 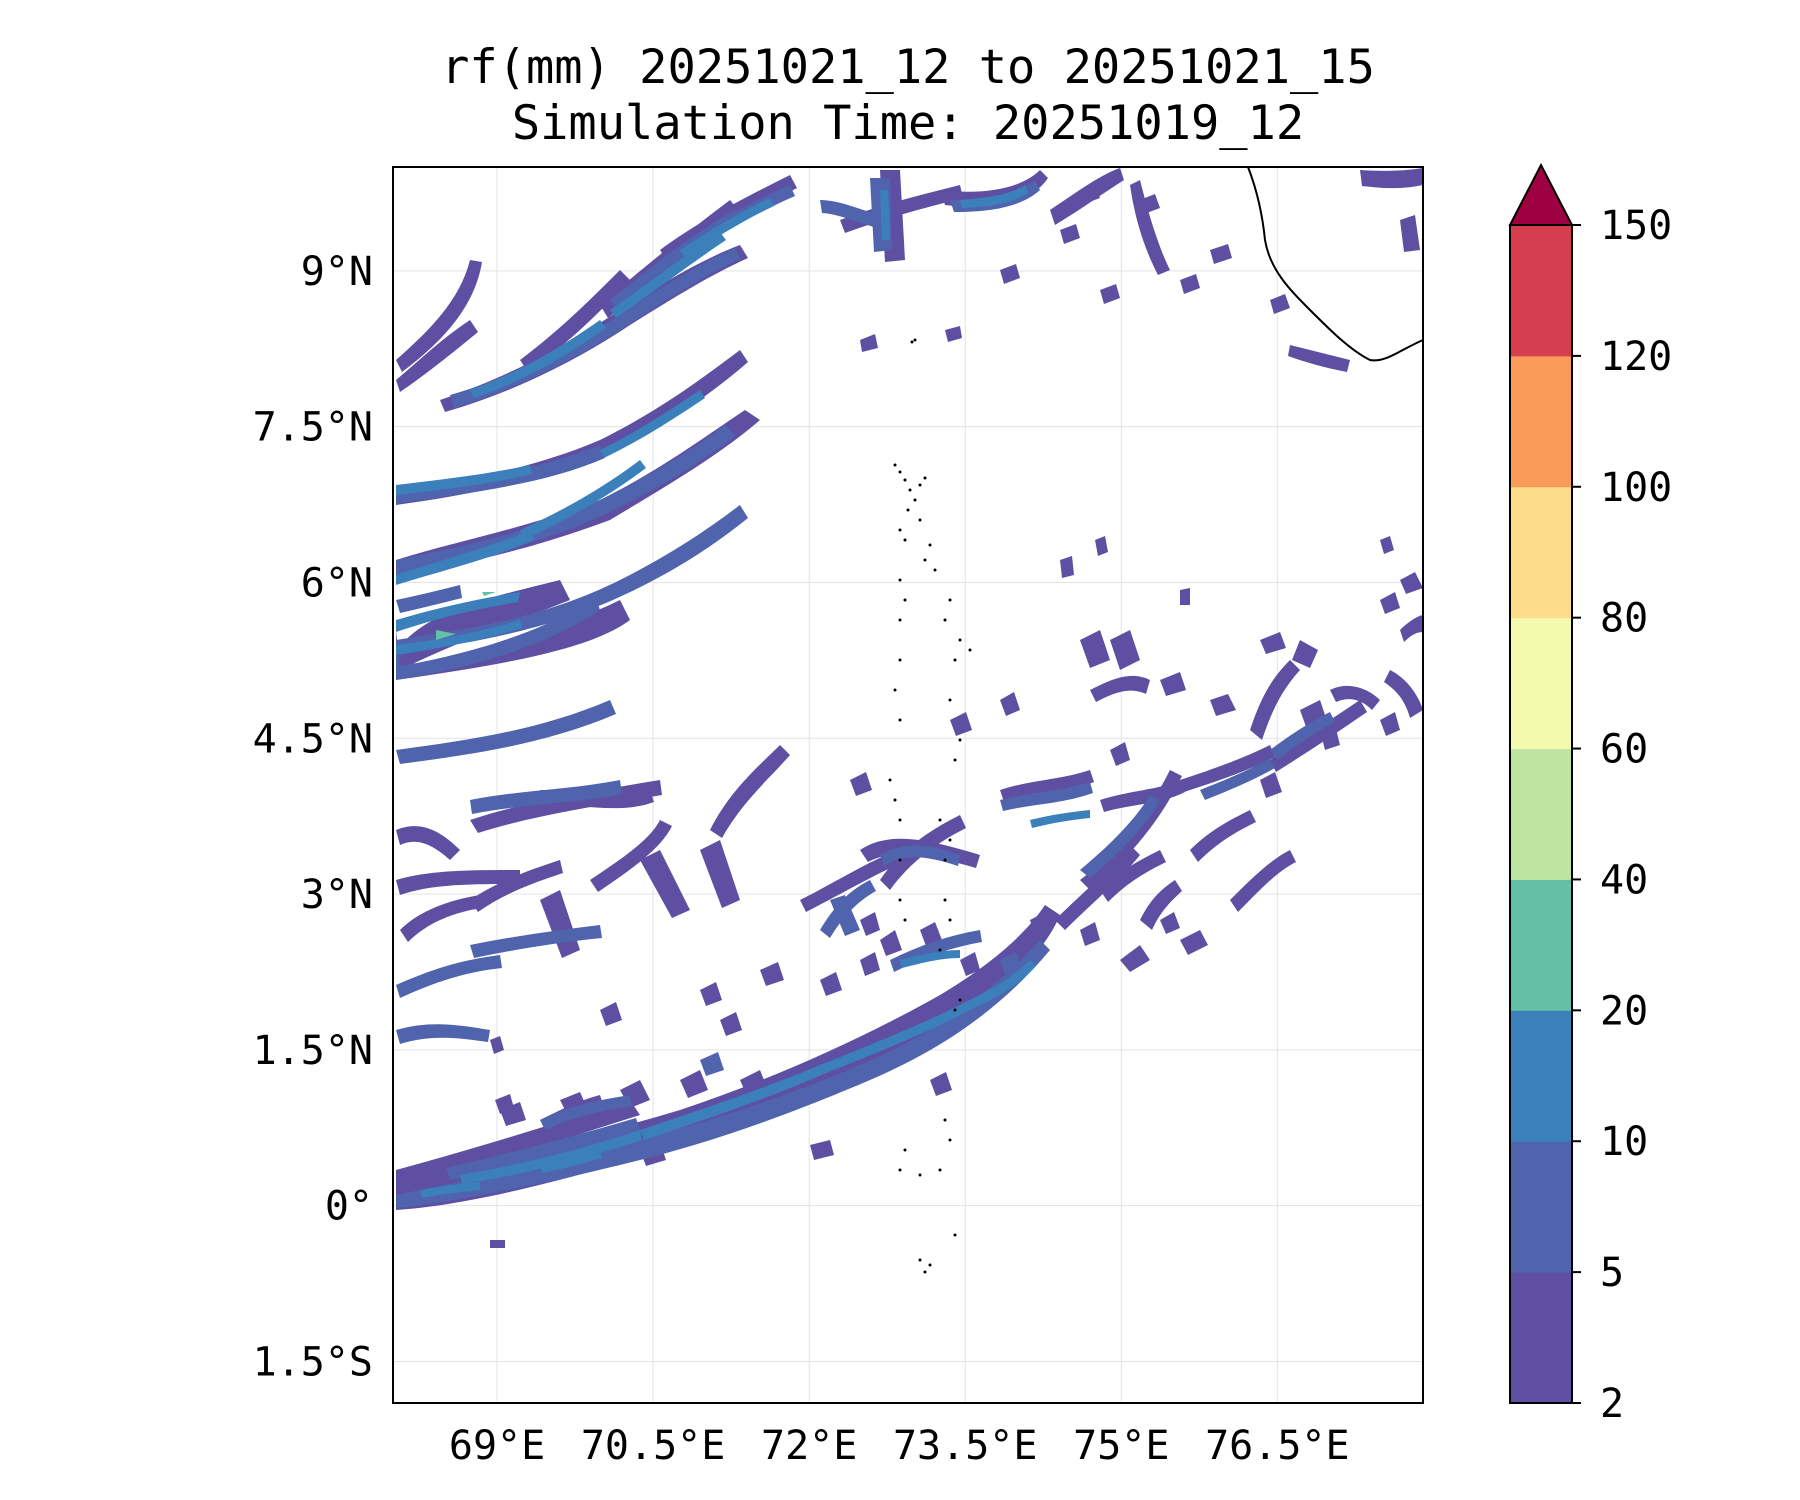 What do you see at coordinates (1636, 488) in the screenshot?
I see `colorbar-tick-label: 100` at bounding box center [1636, 488].